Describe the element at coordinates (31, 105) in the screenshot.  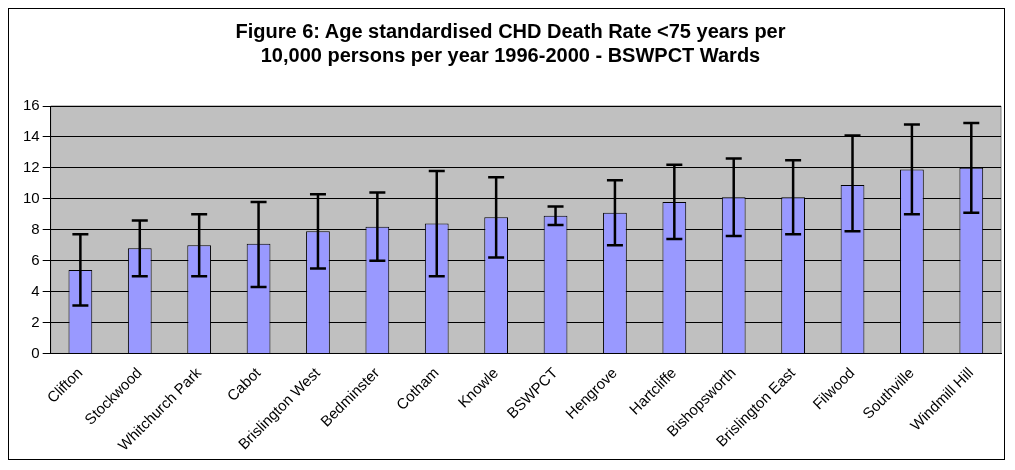
I see `y-tick-label: 16` at that location.